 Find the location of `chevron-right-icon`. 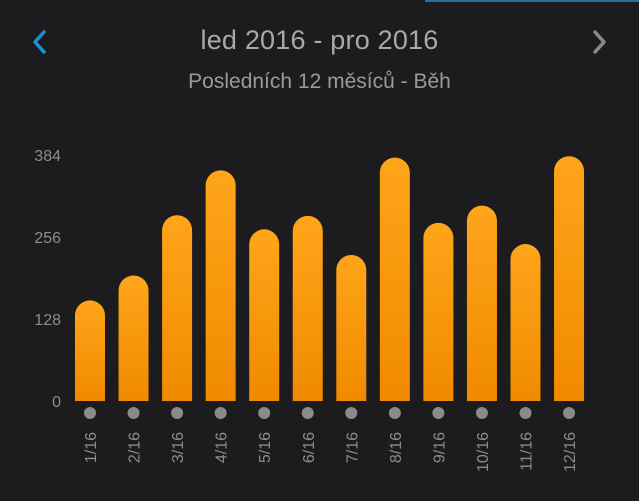

chevron-right-icon is located at coordinates (599, 42).